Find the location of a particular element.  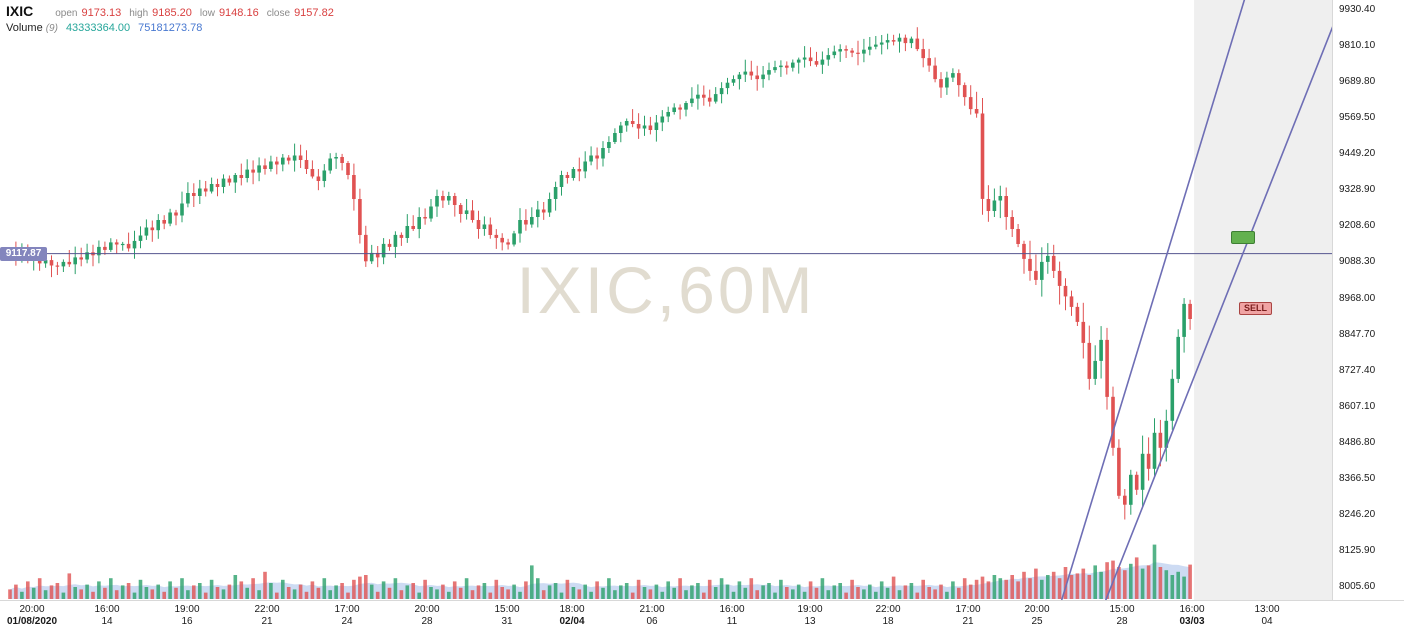

watermark: IXIC,60M is located at coordinates (666, 290).